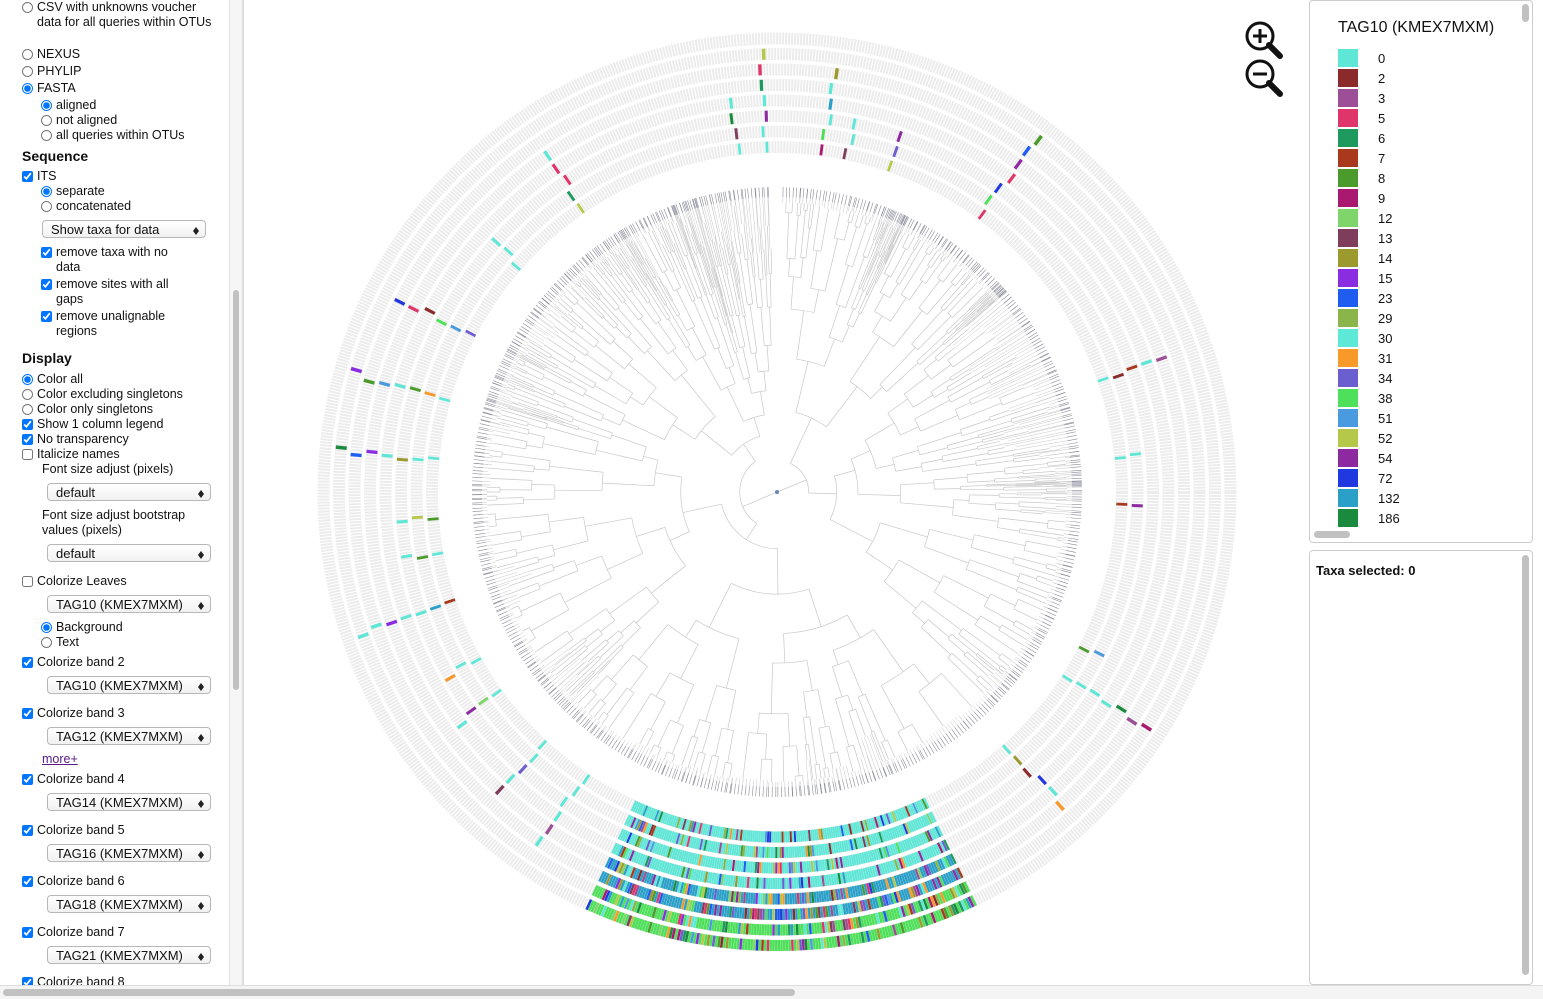 The height and width of the screenshot is (999, 1543). Describe the element at coordinates (141, 105) in the screenshot. I see `option-label: aligned` at that location.